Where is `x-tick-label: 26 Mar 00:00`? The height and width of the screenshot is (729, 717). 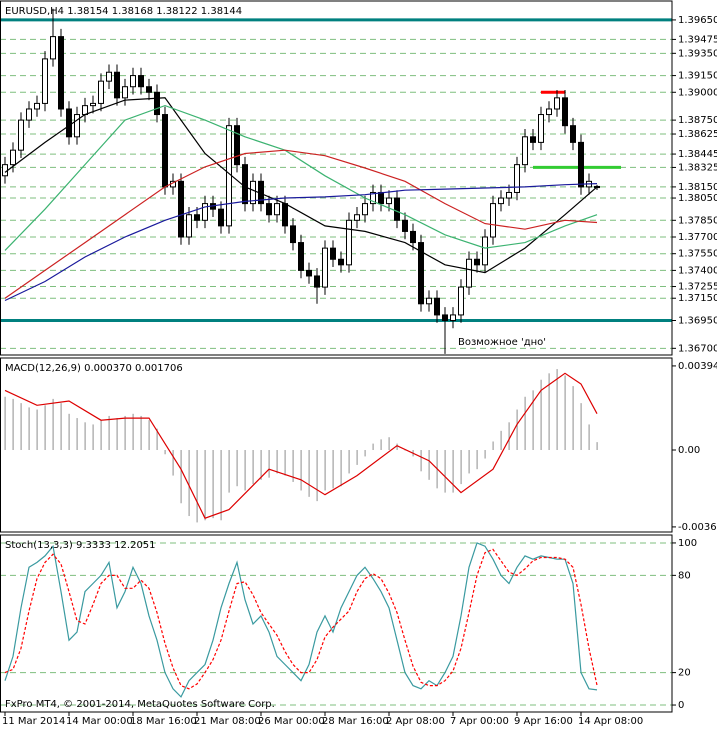
x-tick-label: 26 Mar 00:00 is located at coordinates (291, 721).